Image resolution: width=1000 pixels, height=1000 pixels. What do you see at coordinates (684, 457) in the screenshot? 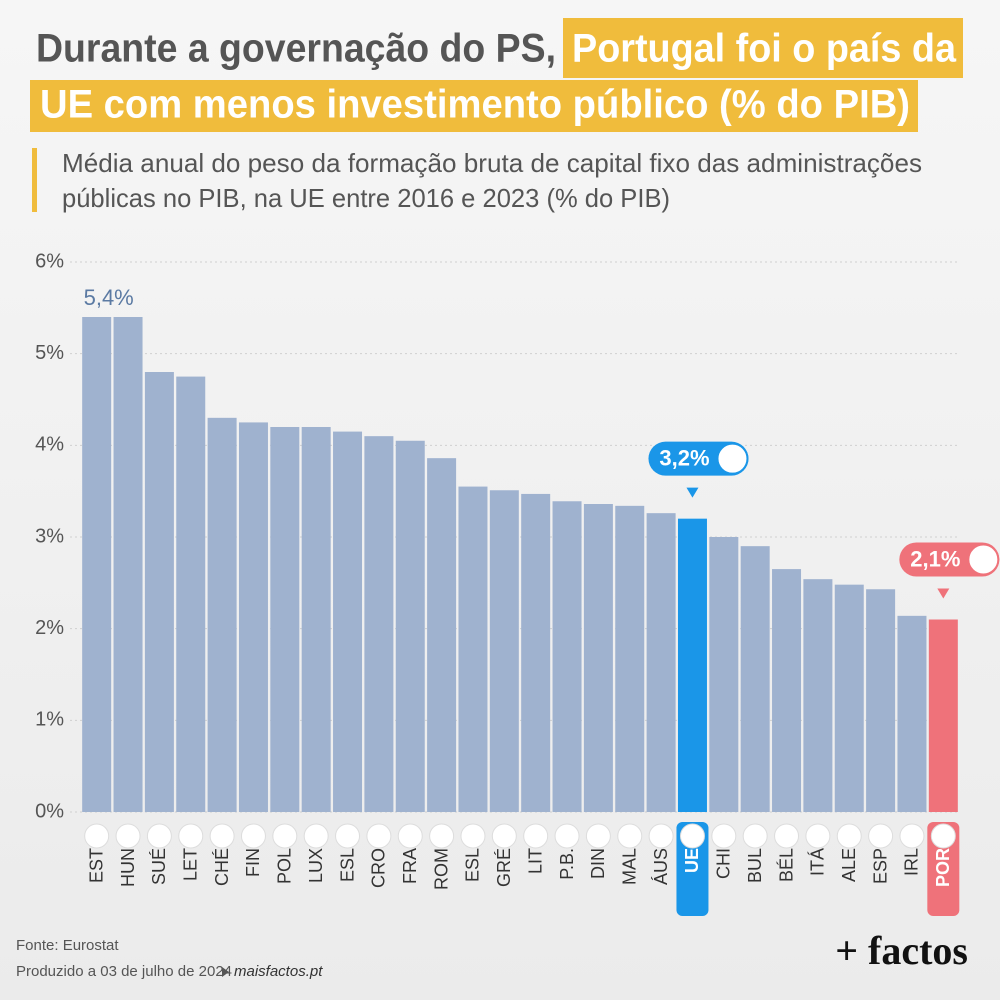
I see `value-label: 3,2%` at bounding box center [684, 457].